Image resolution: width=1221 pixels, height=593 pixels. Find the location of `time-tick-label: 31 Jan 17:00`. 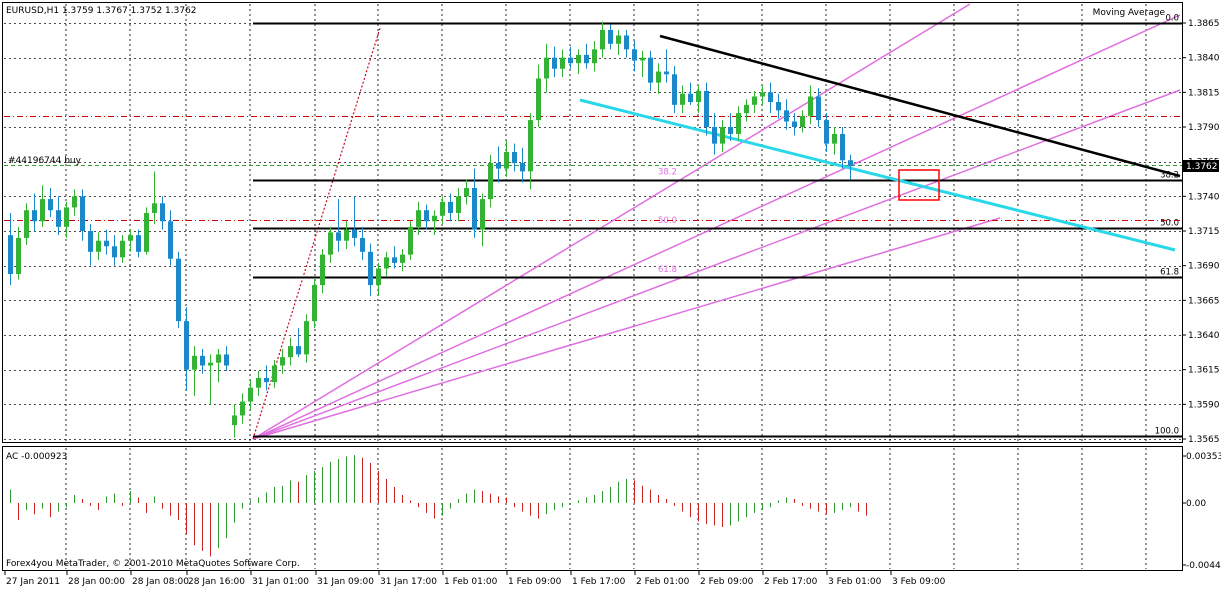

time-tick-label: 31 Jan 17:00 is located at coordinates (408, 582).